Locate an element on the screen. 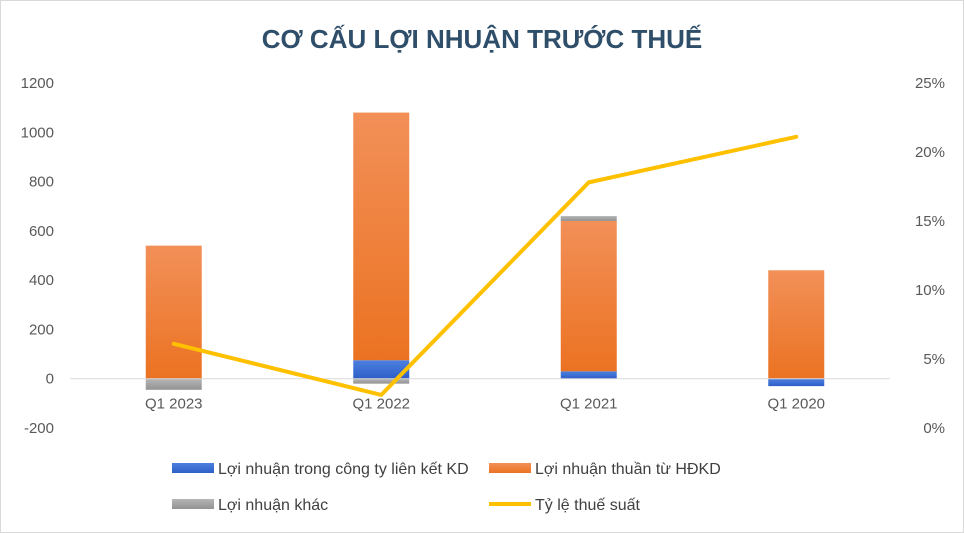 The width and height of the screenshot is (964, 533). left-tick-label: 600 is located at coordinates (41, 231).